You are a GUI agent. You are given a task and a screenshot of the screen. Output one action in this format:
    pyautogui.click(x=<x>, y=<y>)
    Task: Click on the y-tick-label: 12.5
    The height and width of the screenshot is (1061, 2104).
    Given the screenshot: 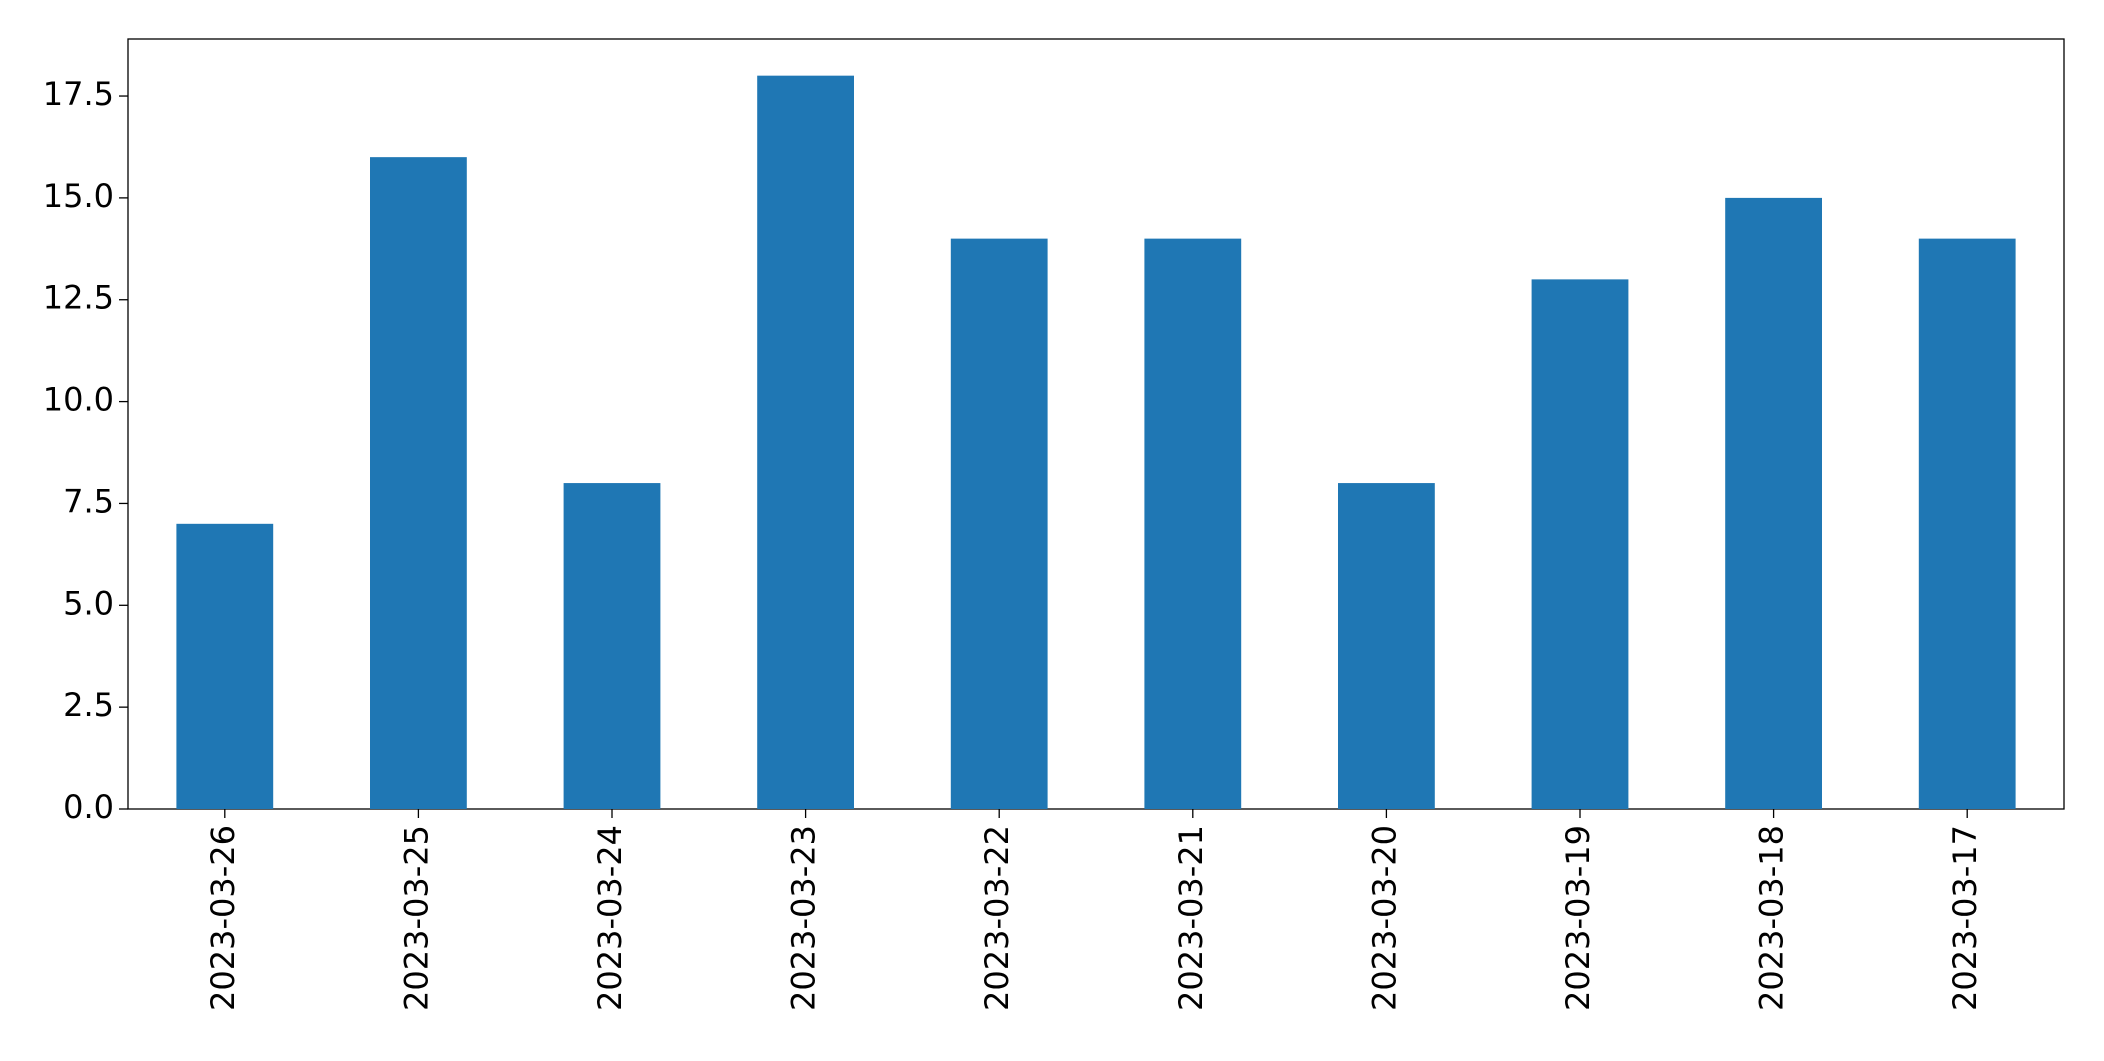 What is the action you would take?
    pyautogui.click(x=78, y=298)
    